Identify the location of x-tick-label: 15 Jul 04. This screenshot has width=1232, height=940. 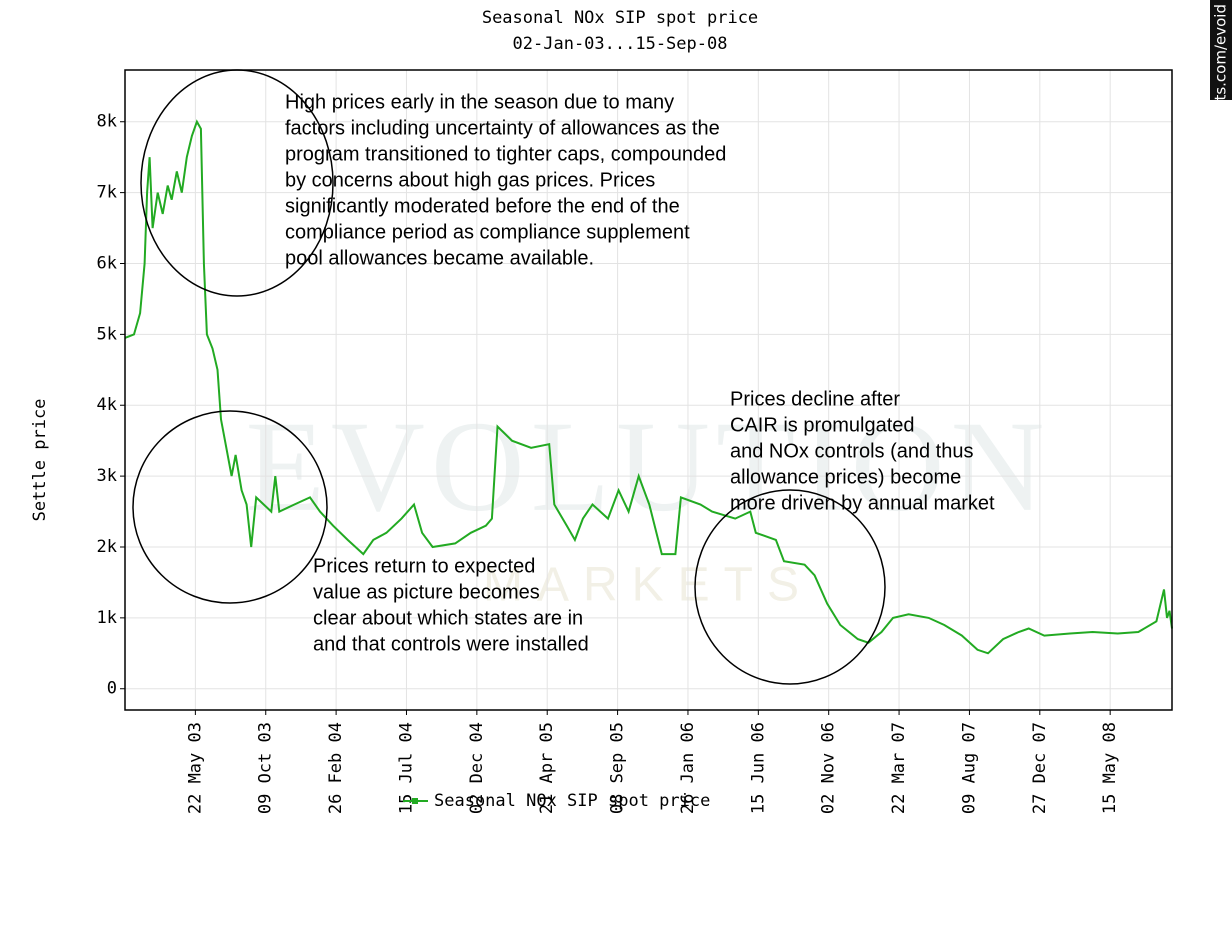
(406, 768).